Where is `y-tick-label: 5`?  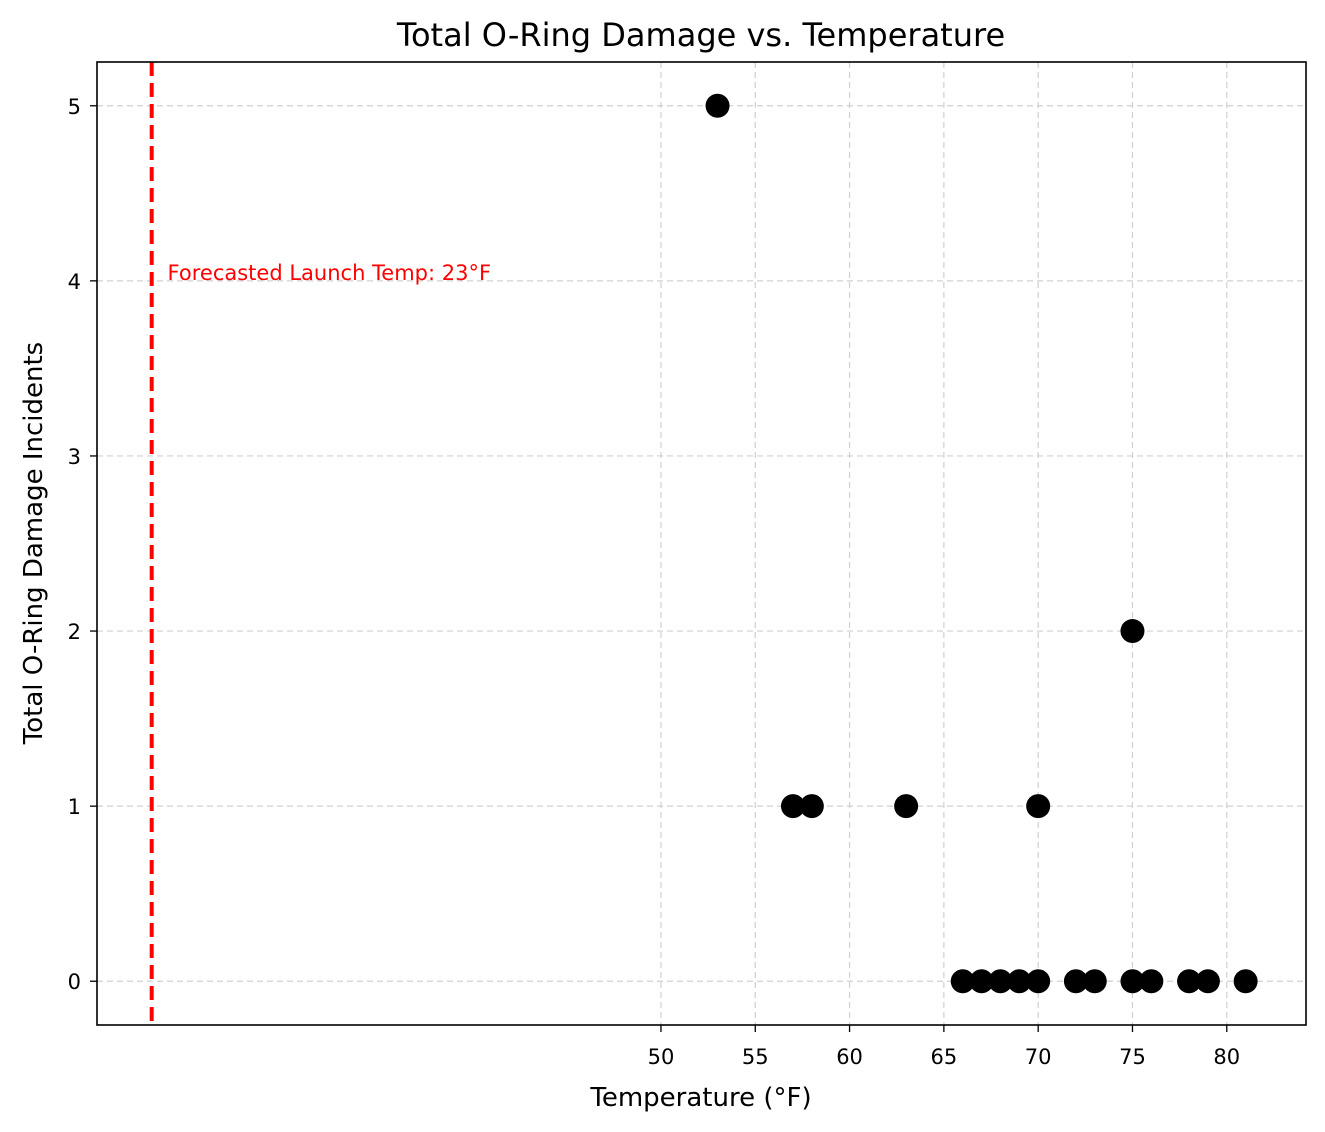 y-tick-label: 5 is located at coordinates (74, 107).